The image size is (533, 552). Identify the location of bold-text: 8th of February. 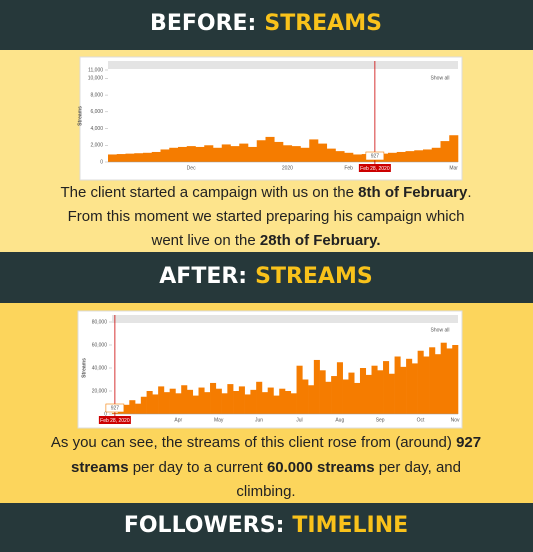
(413, 192).